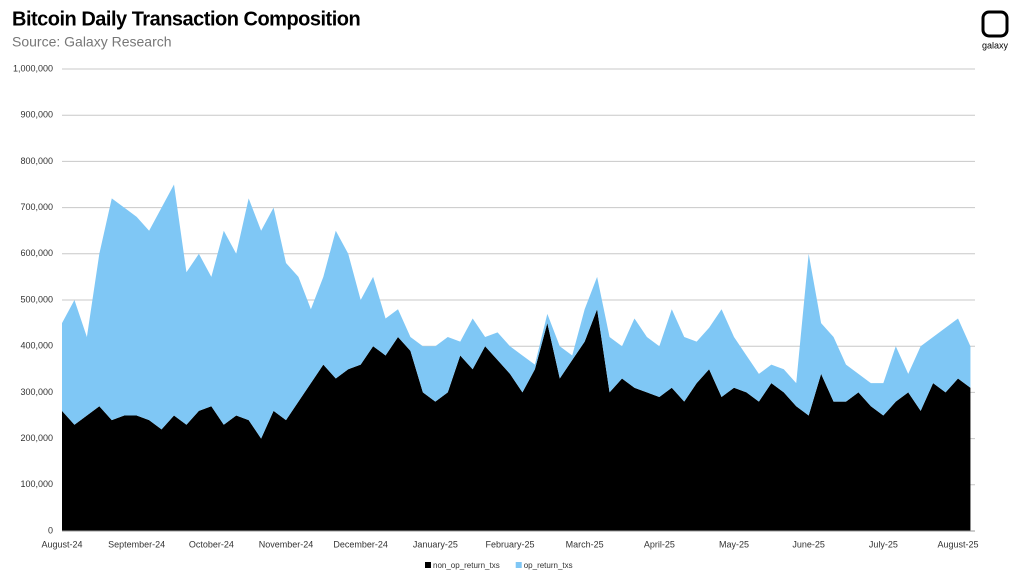  Describe the element at coordinates (211, 544) in the screenshot. I see `x-tick-label: October-24` at that location.